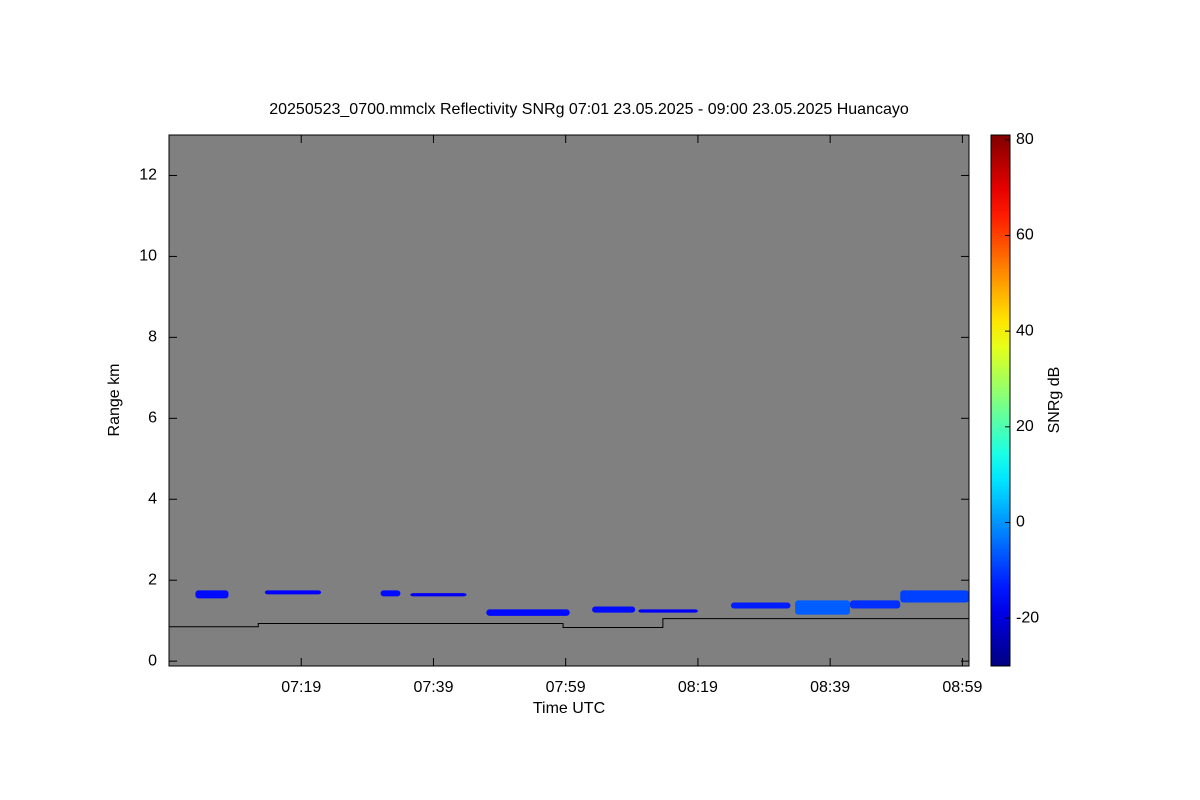  Describe the element at coordinates (569, 708) in the screenshot. I see `x-axis-label: Time UTC` at that location.